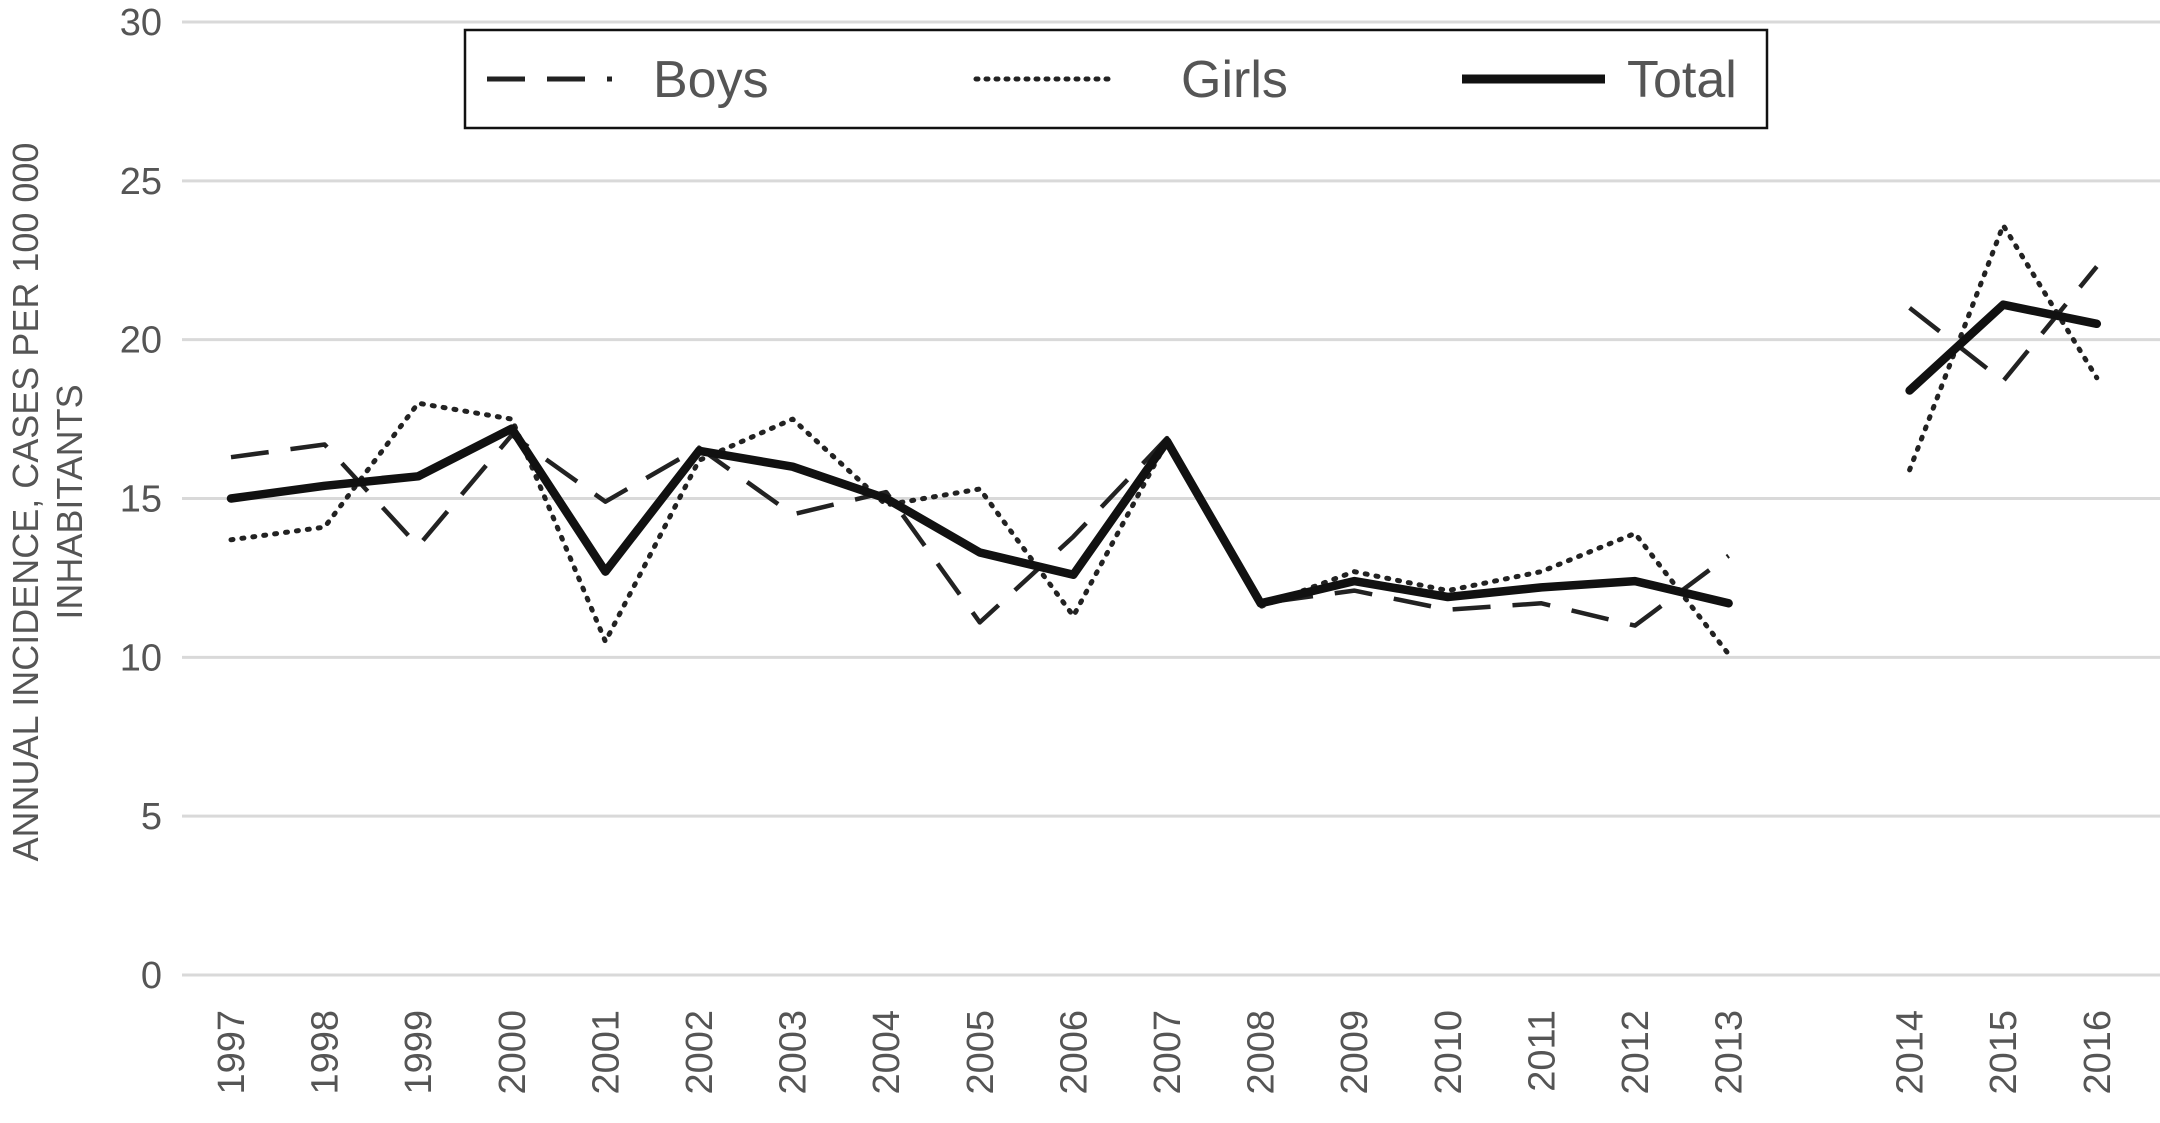 This screenshot has height=1123, width=2160. I want to click on y-tick-label: 0, so click(151, 976).